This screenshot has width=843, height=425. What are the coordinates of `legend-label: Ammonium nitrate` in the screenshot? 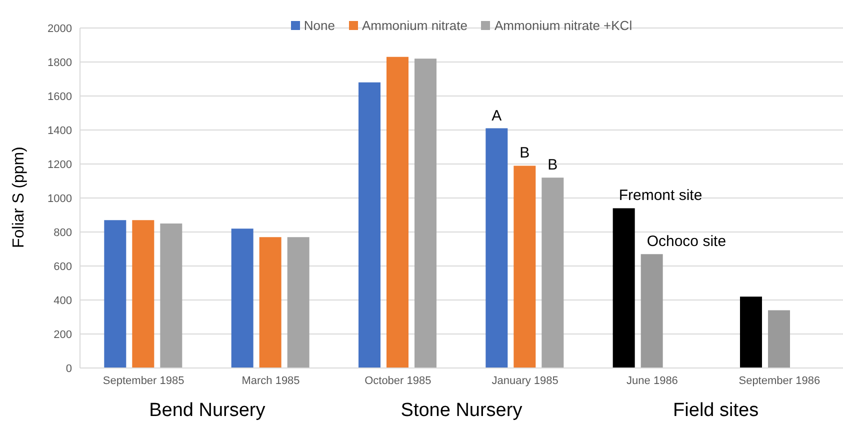 It's located at (414, 25).